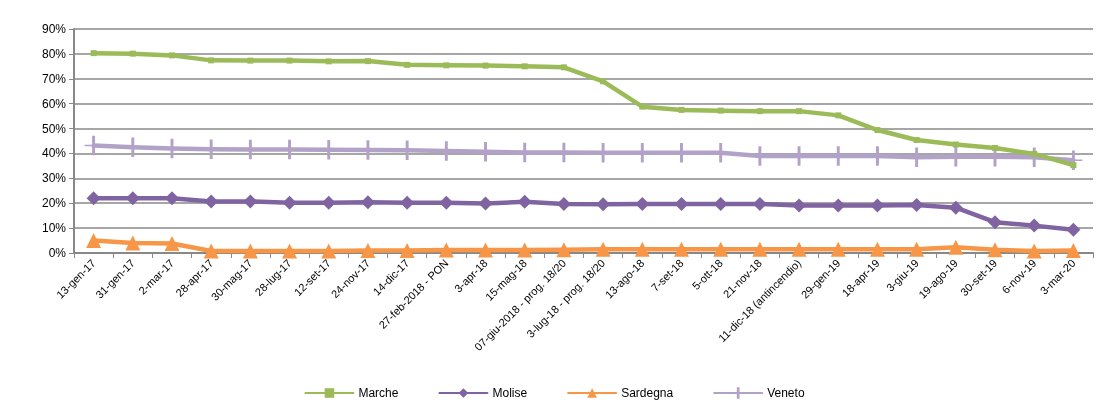 This screenshot has height=418, width=1109. I want to click on y-tick-label: 0%, so click(57, 253).